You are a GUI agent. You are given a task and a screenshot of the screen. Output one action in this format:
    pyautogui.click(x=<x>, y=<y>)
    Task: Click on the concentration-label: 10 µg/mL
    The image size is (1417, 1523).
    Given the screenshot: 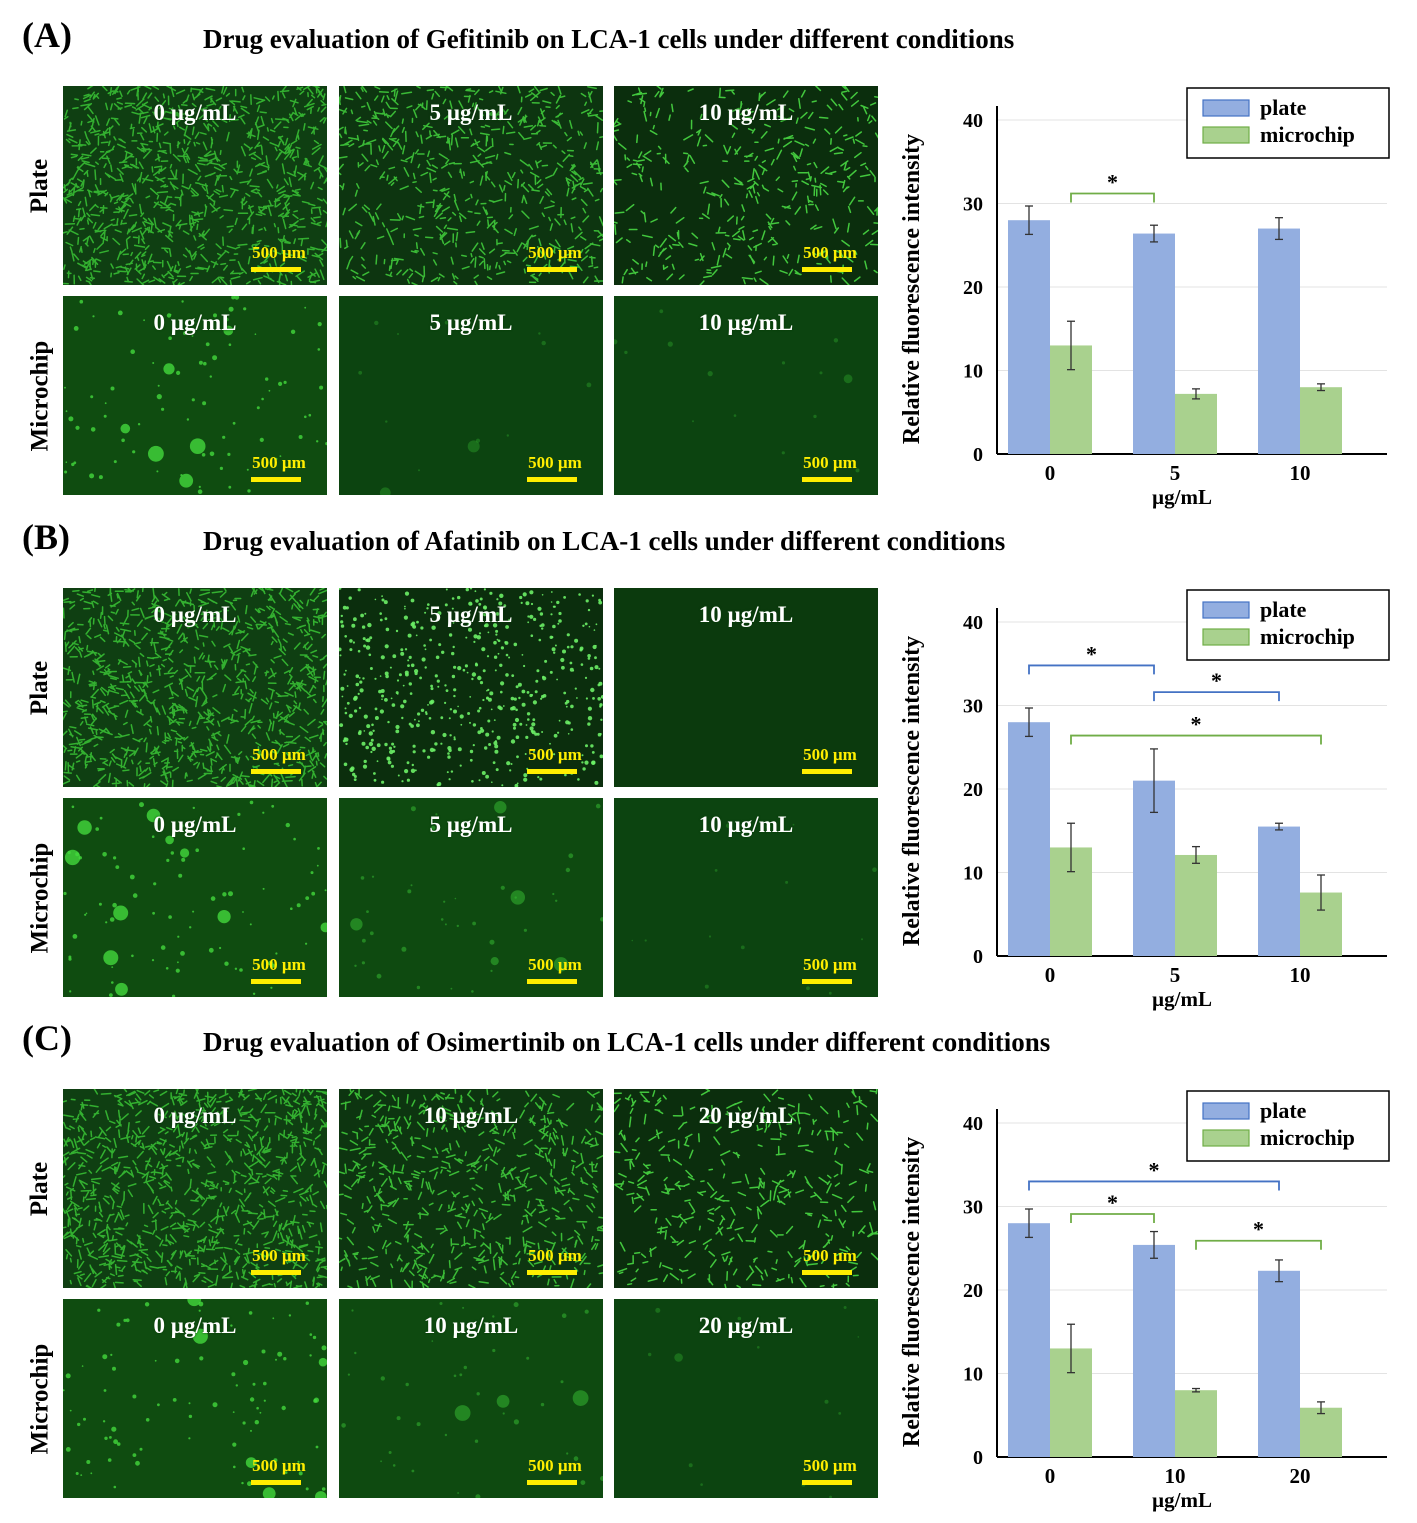 What is the action you would take?
    pyautogui.click(x=471, y=1115)
    